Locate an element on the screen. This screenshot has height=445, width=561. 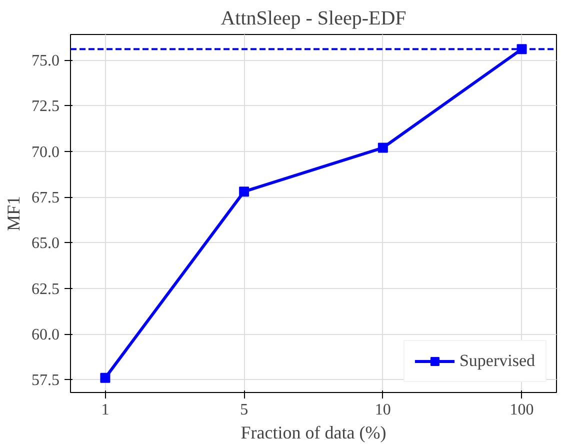
y-tick-label: 67.5 is located at coordinates (46, 198).